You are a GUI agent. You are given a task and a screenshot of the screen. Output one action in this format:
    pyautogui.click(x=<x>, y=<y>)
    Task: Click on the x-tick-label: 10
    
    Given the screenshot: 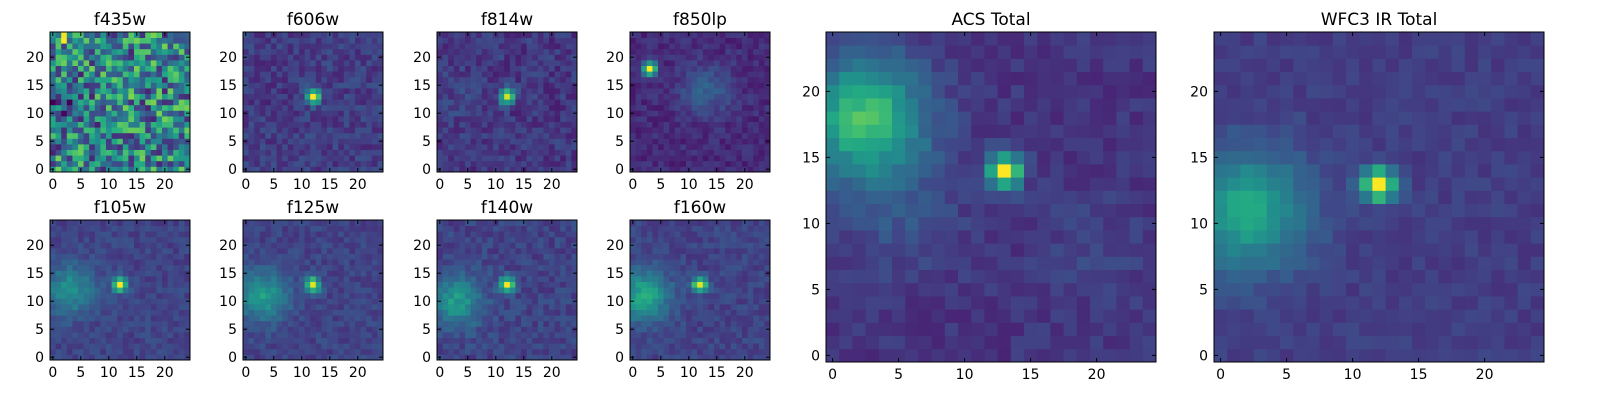 What is the action you would take?
    pyautogui.click(x=302, y=185)
    